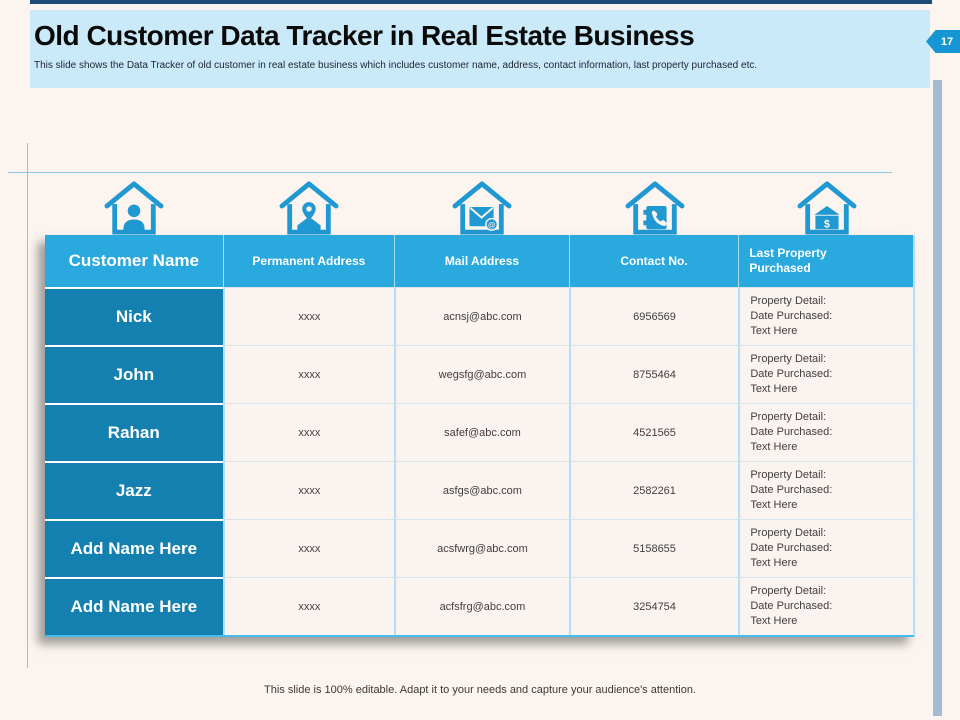 This screenshot has height=720, width=960. What do you see at coordinates (308, 261) in the screenshot?
I see `header-permanent-address: Permanent Address` at bounding box center [308, 261].